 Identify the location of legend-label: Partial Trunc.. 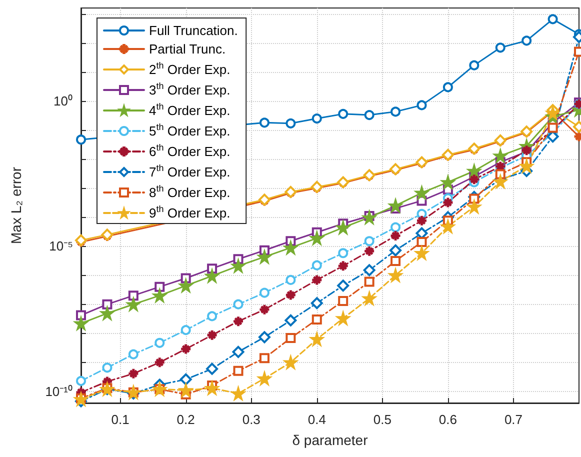
(187, 49).